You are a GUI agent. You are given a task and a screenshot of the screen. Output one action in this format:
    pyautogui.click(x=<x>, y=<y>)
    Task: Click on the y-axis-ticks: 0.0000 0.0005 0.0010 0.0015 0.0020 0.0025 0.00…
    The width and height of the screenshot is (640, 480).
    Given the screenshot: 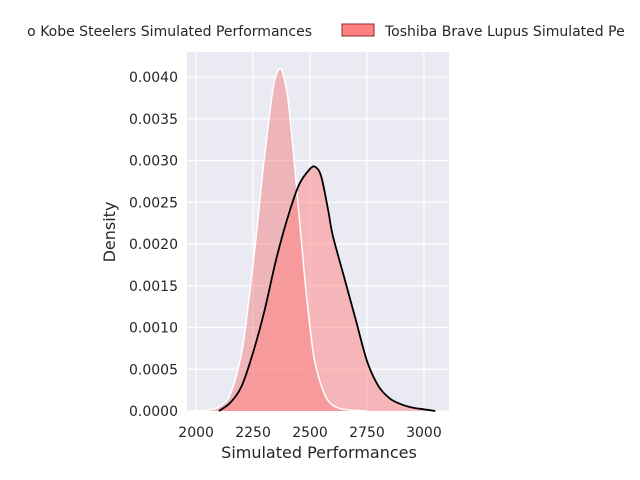 What is the action you would take?
    pyautogui.click(x=153, y=245)
    